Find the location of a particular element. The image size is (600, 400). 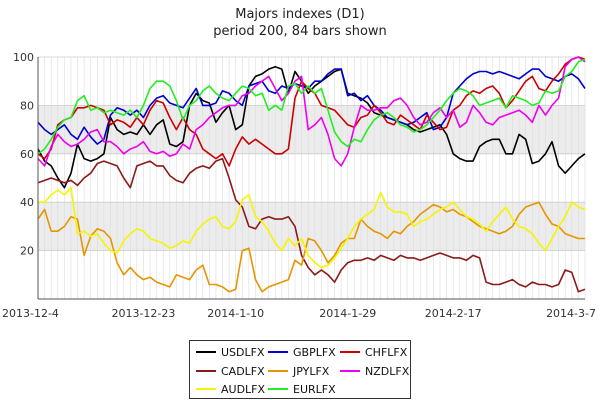

legend-label-cadlfx: CADLFX is located at coordinates (243, 371).